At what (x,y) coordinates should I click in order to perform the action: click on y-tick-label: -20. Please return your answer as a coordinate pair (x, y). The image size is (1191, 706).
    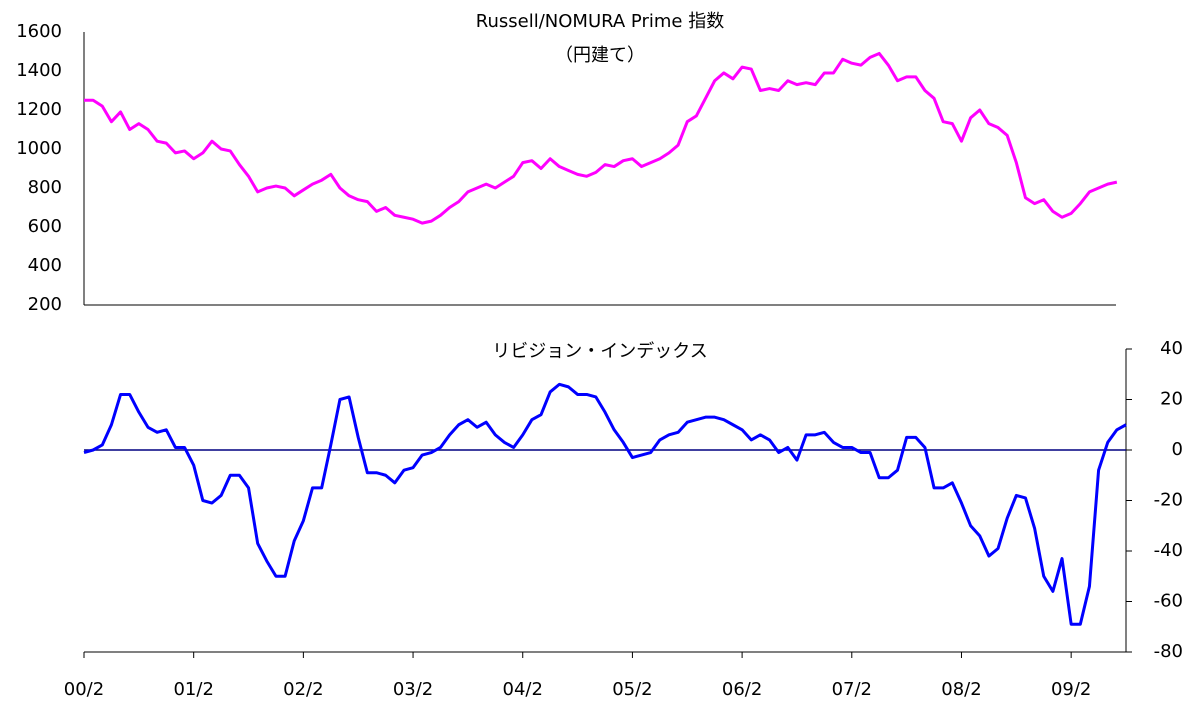
    Looking at the image, I should click on (1168, 500).